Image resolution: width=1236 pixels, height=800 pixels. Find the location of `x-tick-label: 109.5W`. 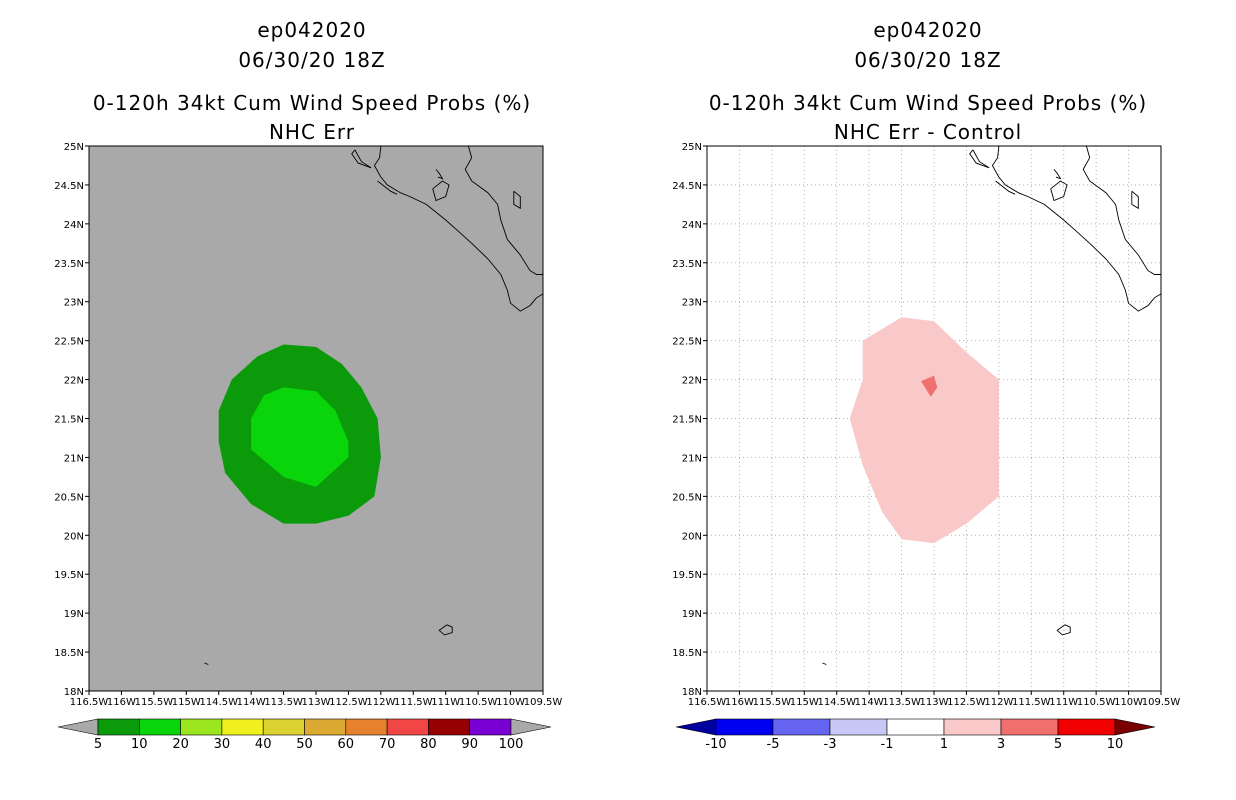

x-tick-label: 109.5W is located at coordinates (543, 702).